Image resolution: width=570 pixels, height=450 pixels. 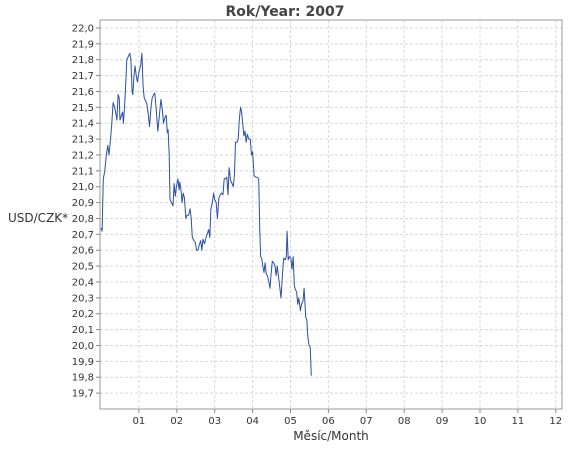 I want to click on x-tick-label: 11, so click(x=518, y=421).